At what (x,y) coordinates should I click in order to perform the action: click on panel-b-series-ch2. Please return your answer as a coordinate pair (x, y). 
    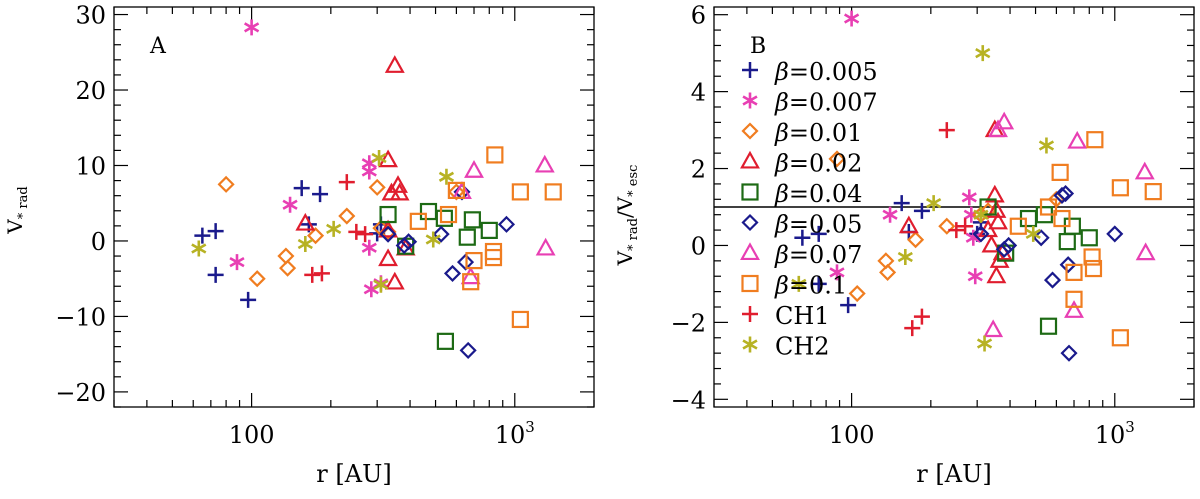
    Looking at the image, I should click on (923, 198).